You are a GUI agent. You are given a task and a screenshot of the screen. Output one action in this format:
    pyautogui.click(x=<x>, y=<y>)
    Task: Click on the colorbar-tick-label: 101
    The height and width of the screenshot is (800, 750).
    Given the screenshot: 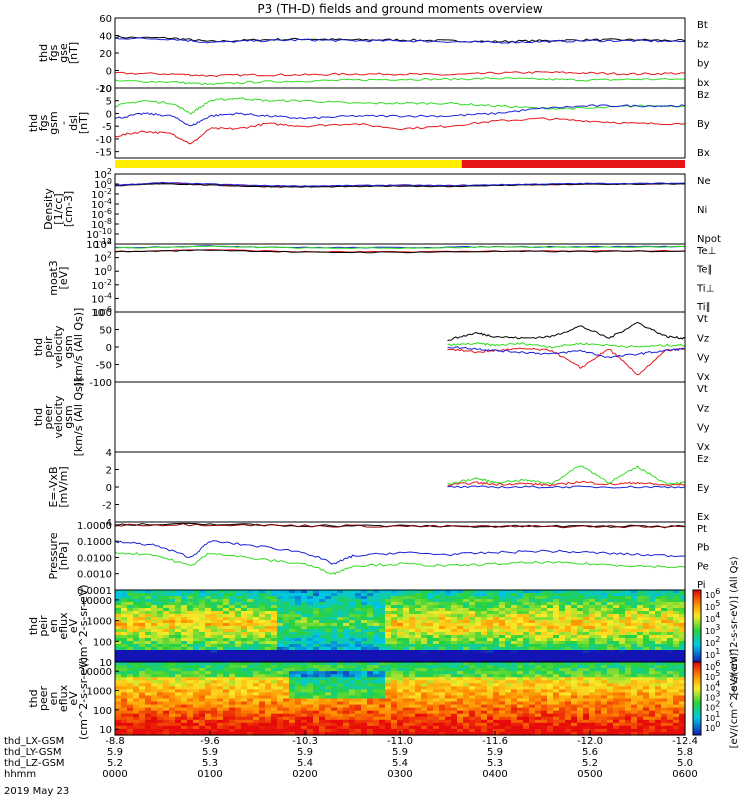 What is the action you would take?
    pyautogui.click(x=712, y=653)
    